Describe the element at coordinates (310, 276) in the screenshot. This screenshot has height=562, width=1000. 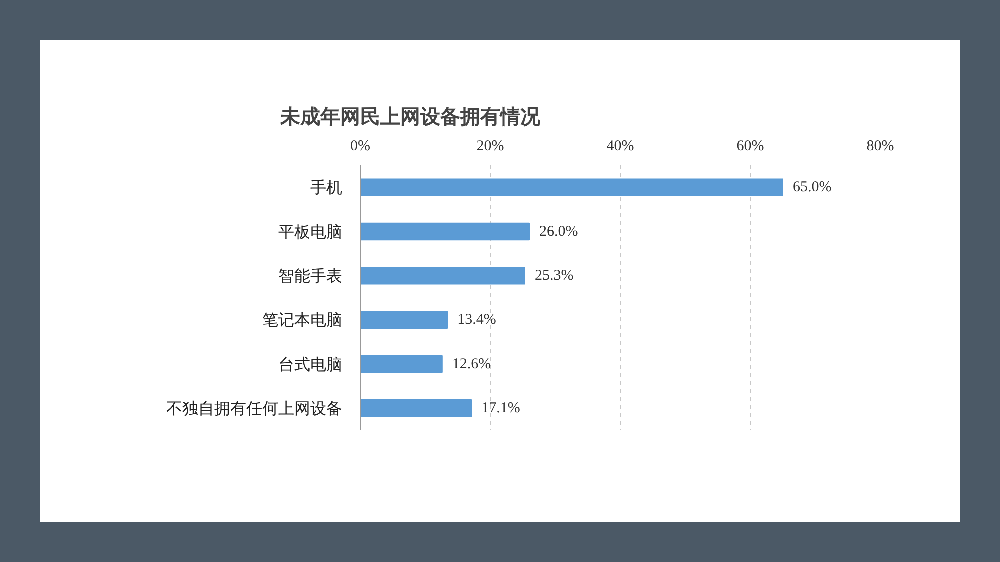
I see `y-tick-label: 智能手表` at that location.